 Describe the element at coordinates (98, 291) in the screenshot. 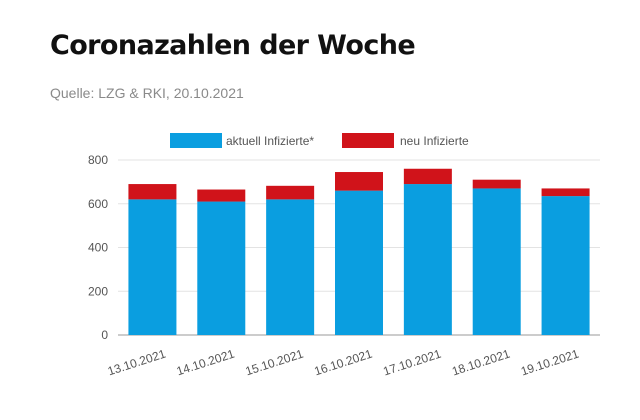

I see `y-tick-label: 200` at that location.